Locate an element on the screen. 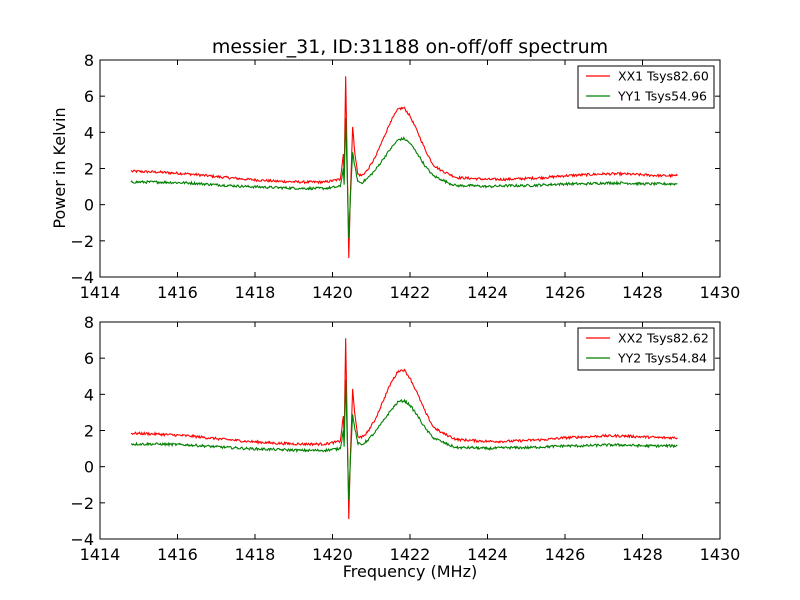  legend: XX2 Tsys82.62 YY2 Tsys54.84 is located at coordinates (646, 349).